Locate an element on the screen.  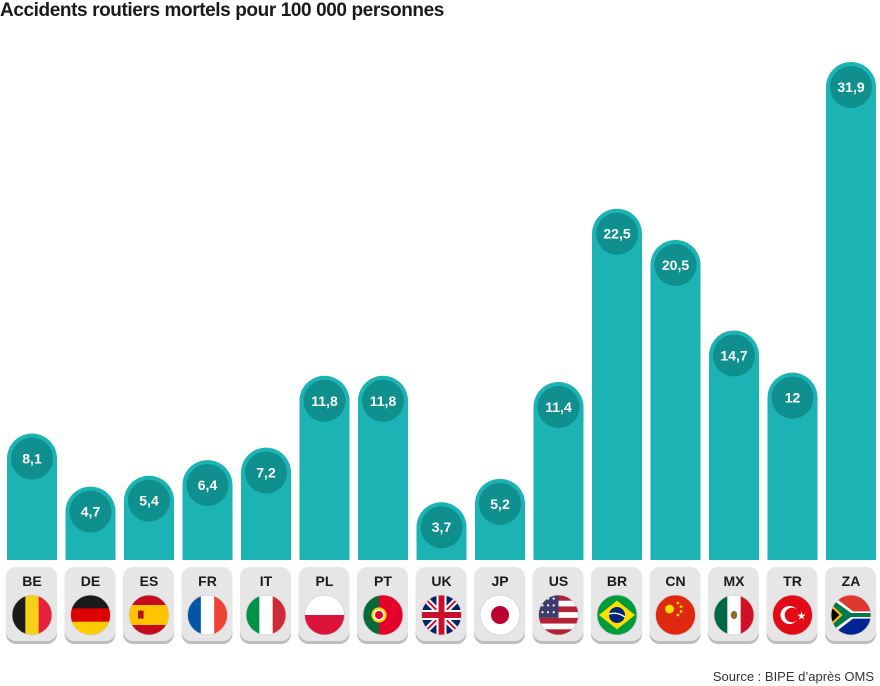
spain-flag is located at coordinates (149, 615).